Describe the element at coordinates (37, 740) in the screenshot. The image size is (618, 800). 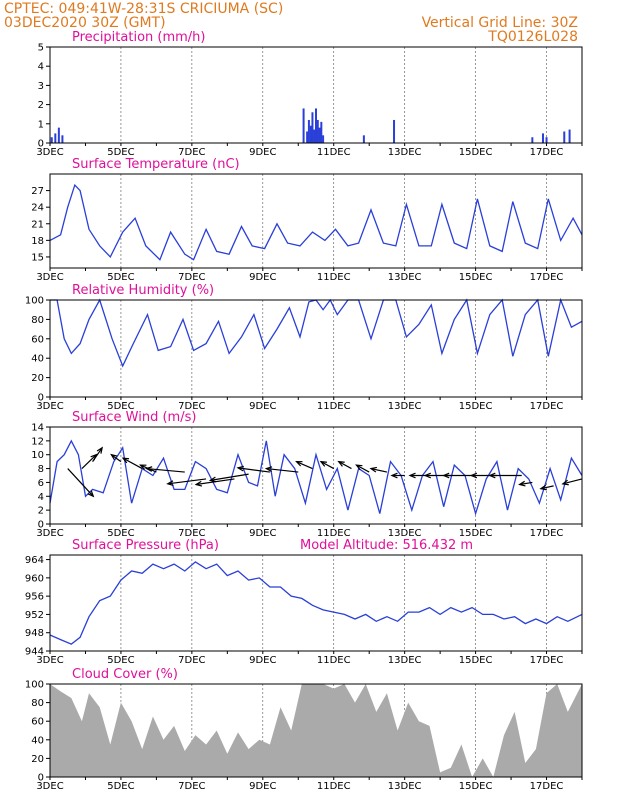
I see `y-tick-label: 40` at that location.